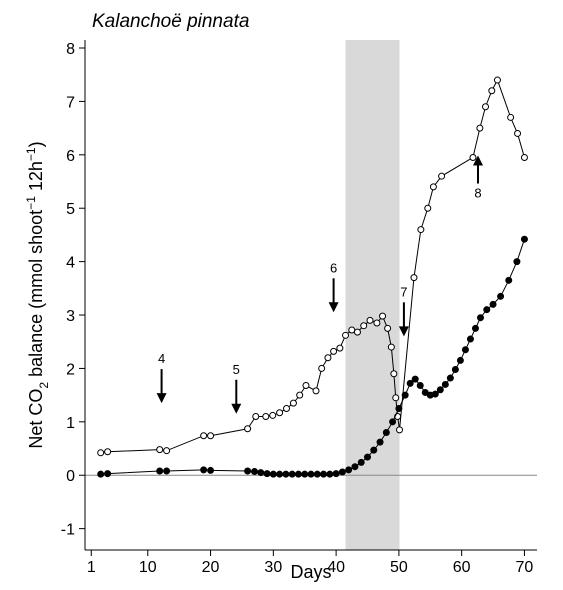  Describe the element at coordinates (161, 358) in the screenshot. I see `annotation-label: 4` at that location.